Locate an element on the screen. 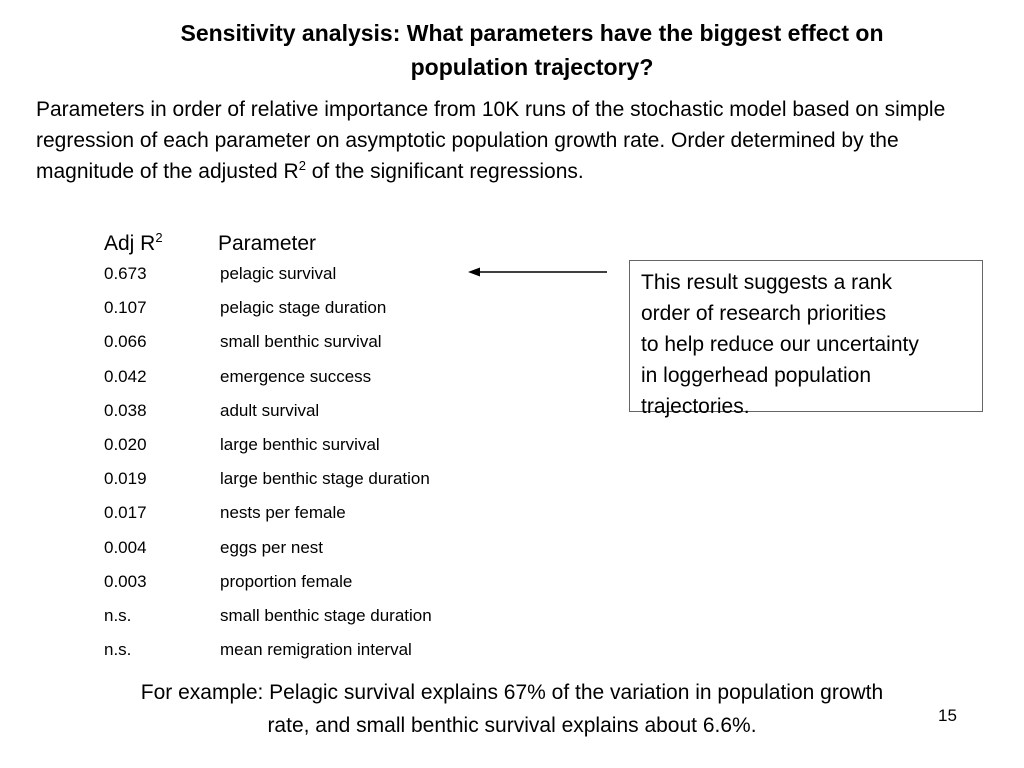  parameter-name: large benthic stage duration is located at coordinates (325, 479).